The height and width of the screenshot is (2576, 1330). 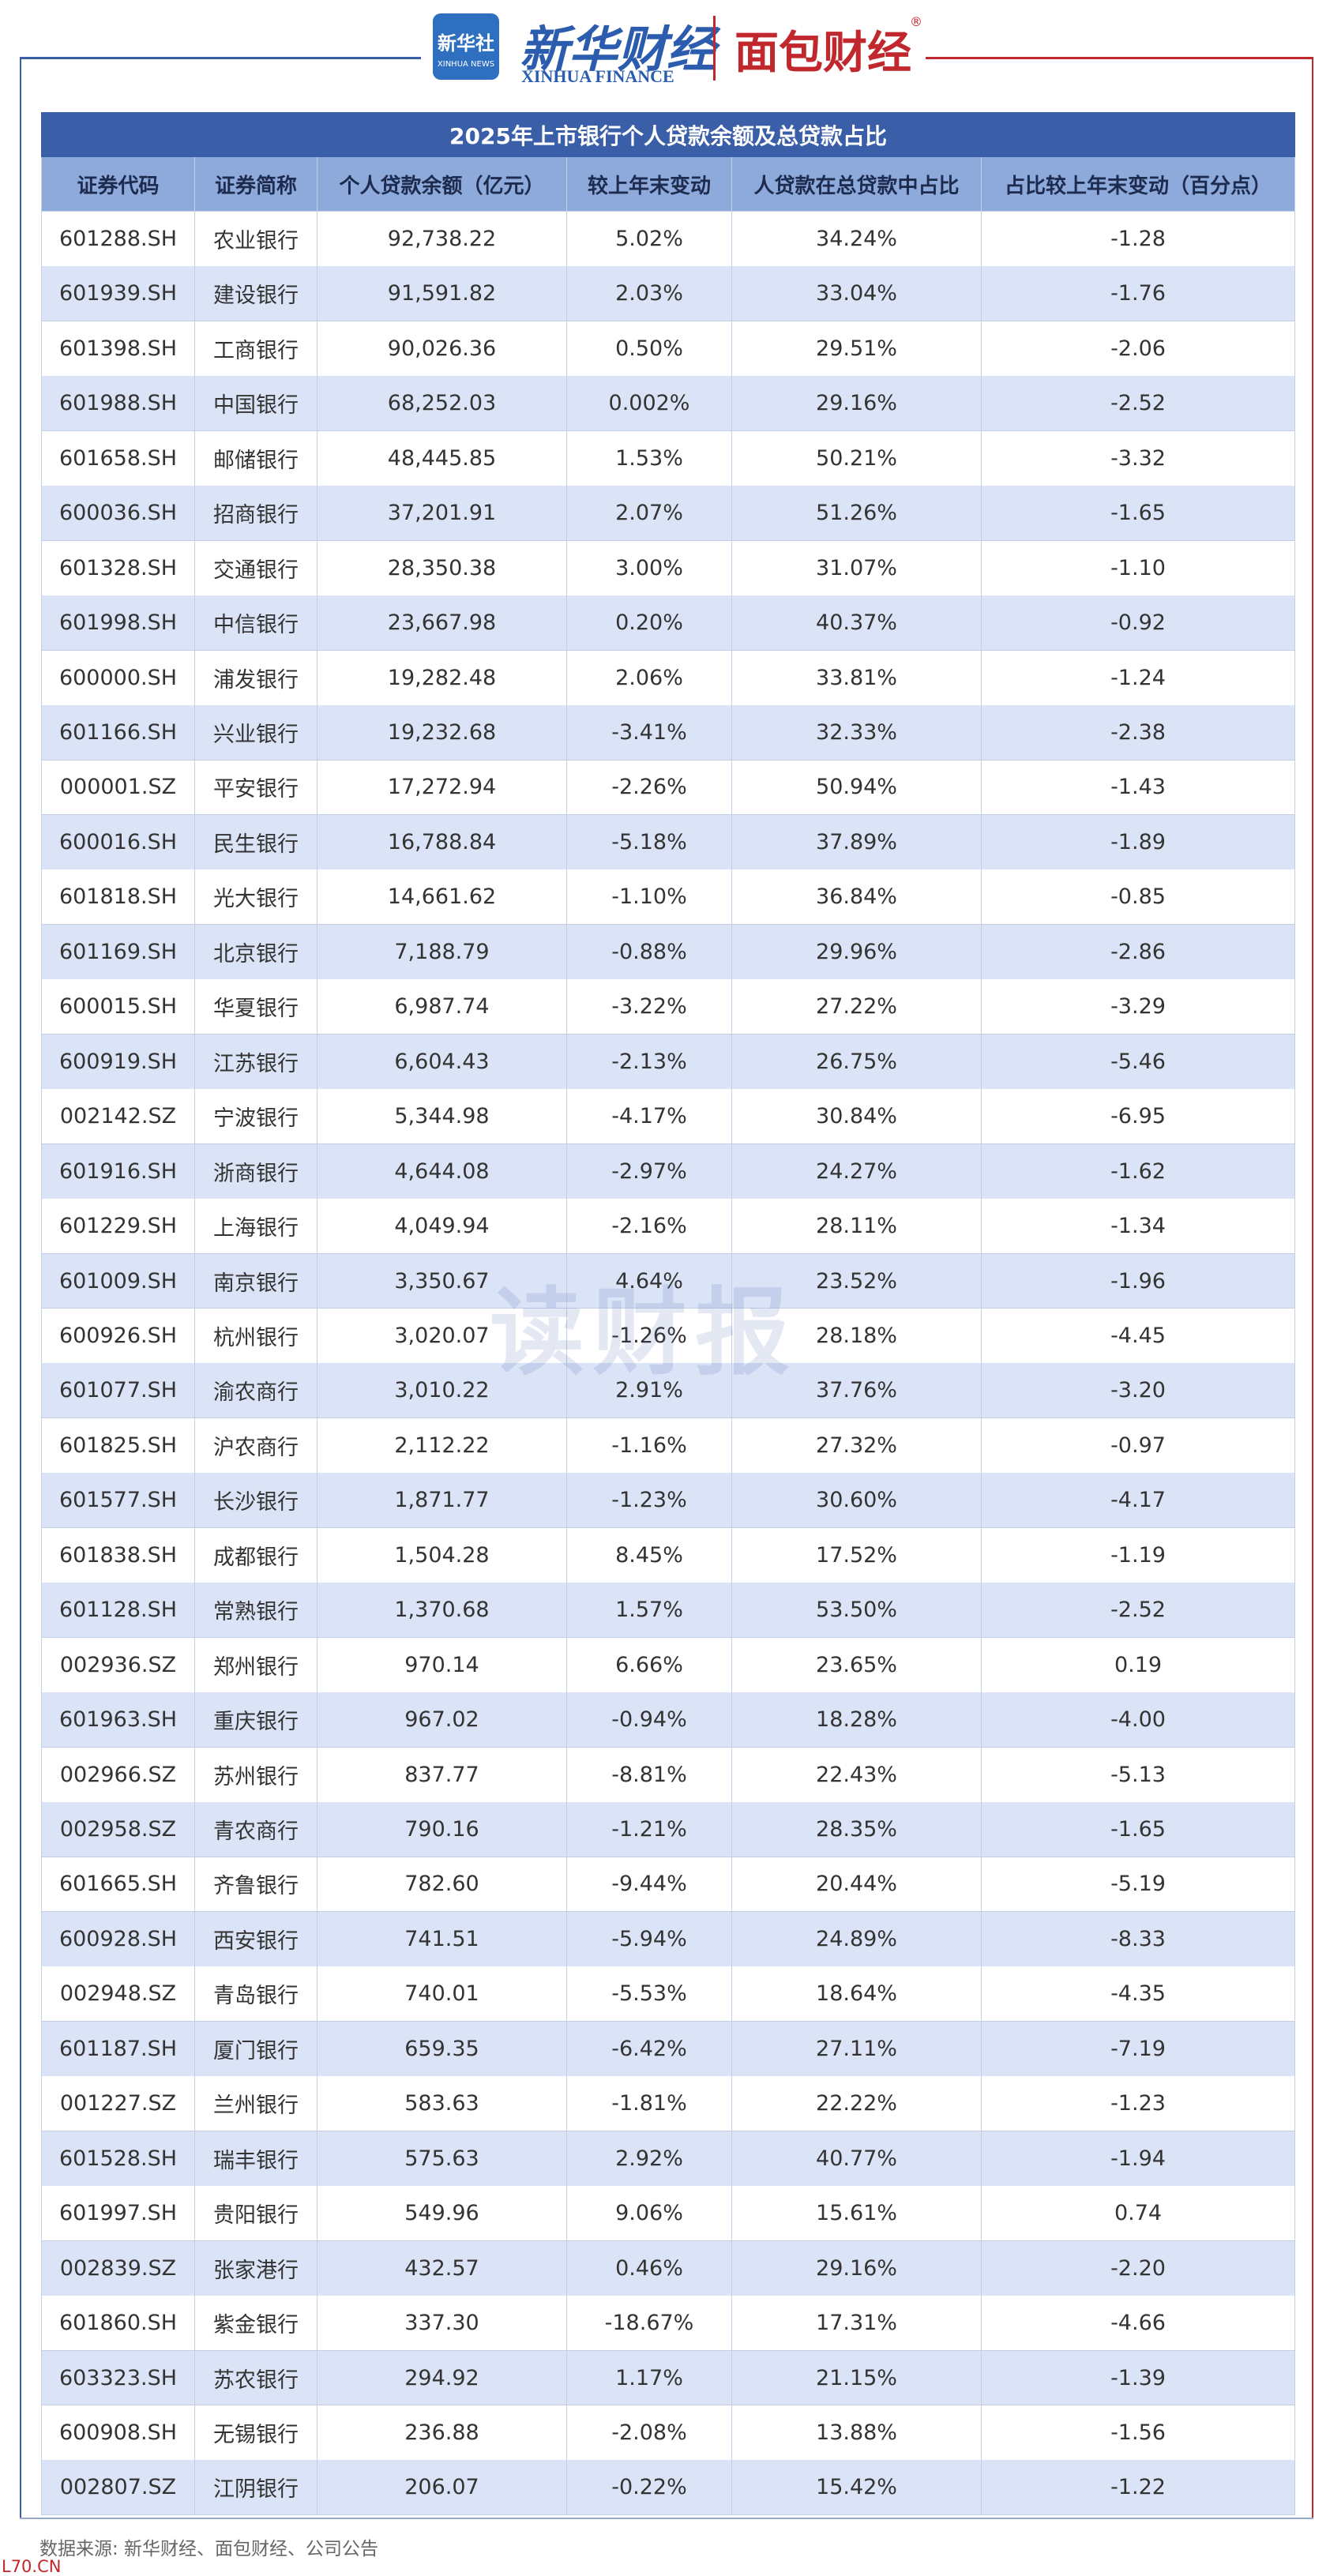 I want to click on table-cell: 1,871.77, so click(x=442, y=1501).